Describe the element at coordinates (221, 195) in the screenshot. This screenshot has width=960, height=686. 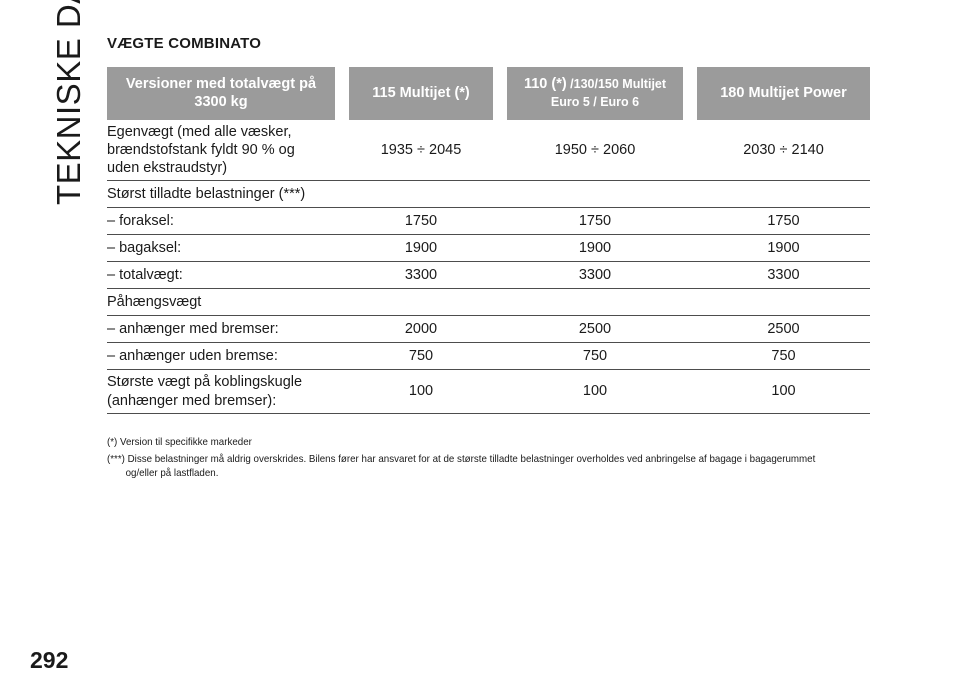
I see `row-label: Størst tilladte belastninger (***)` at that location.